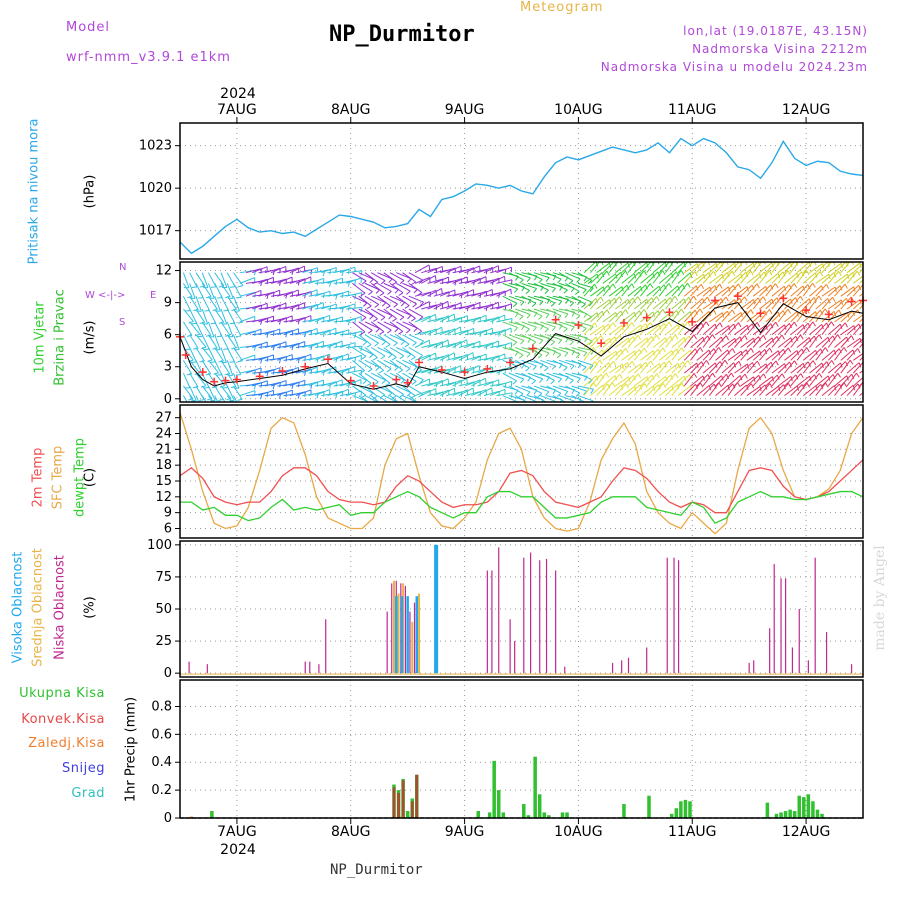 The width and height of the screenshot is (900, 900). What do you see at coordinates (403, 799) in the screenshot?
I see `convective-rain-bar` at bounding box center [403, 799].